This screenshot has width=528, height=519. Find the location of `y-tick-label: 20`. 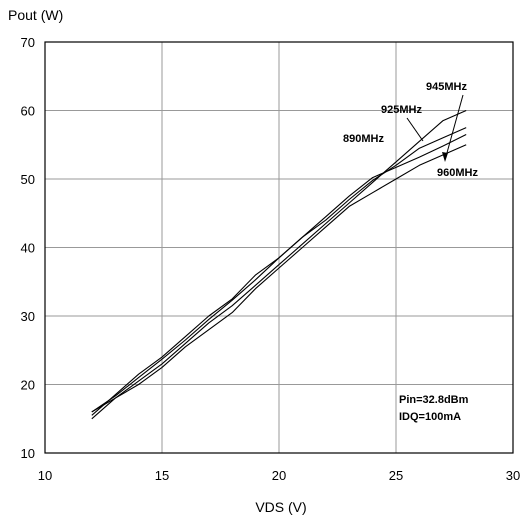

y-tick-label: 20 is located at coordinates (28, 385).